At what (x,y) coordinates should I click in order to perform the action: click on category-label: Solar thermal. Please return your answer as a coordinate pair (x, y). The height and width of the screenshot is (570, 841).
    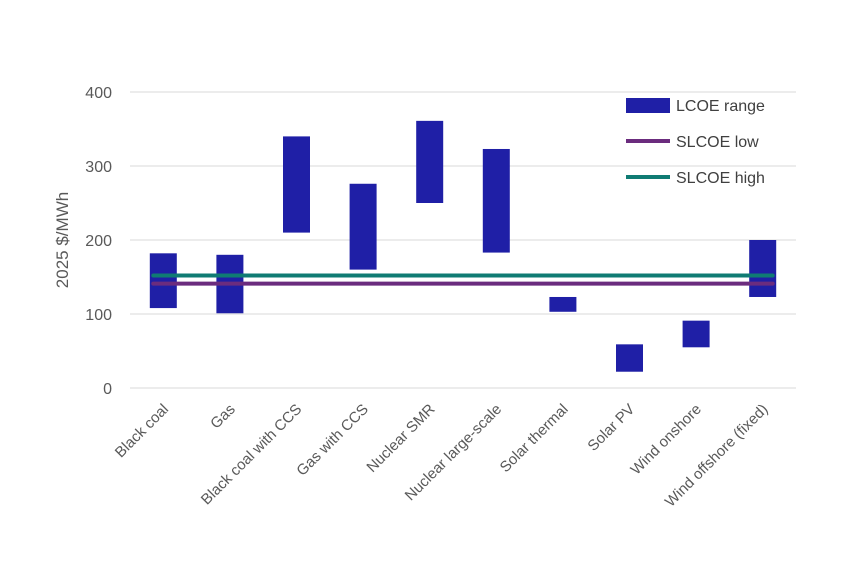
    Looking at the image, I should click on (534, 438).